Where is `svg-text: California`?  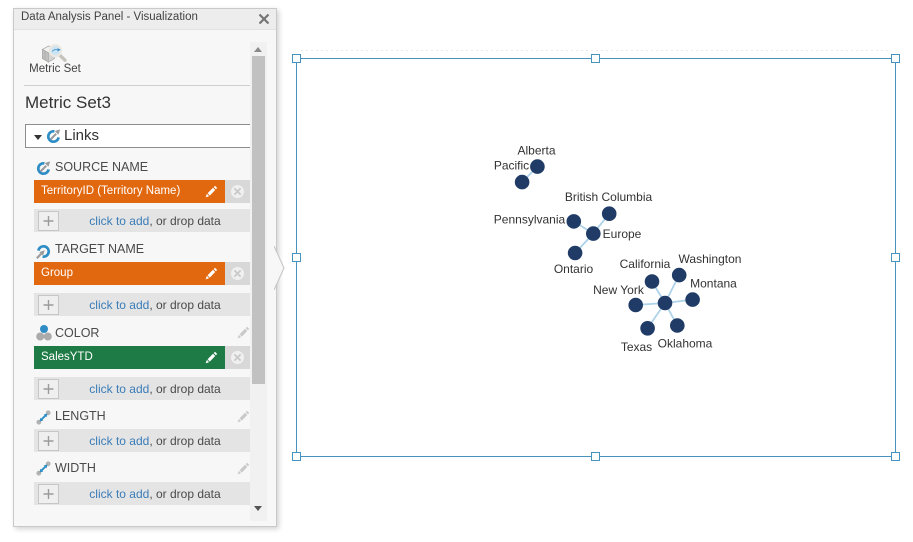 svg-text: California is located at coordinates (645, 264).